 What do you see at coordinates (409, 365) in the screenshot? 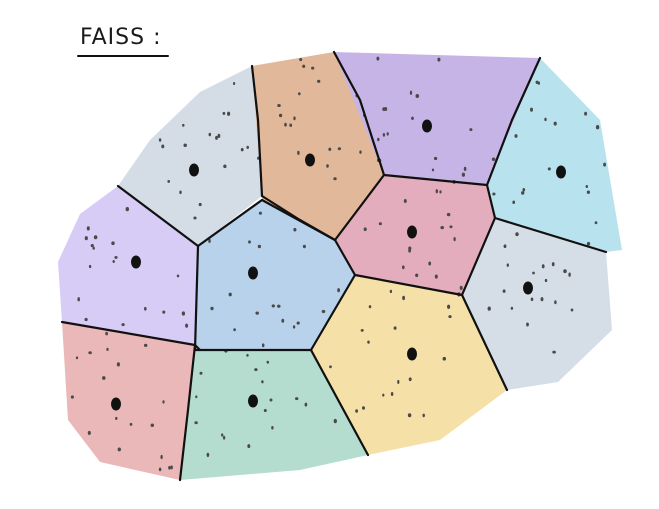
I see `cell-bottom-yellow` at bounding box center [409, 365].